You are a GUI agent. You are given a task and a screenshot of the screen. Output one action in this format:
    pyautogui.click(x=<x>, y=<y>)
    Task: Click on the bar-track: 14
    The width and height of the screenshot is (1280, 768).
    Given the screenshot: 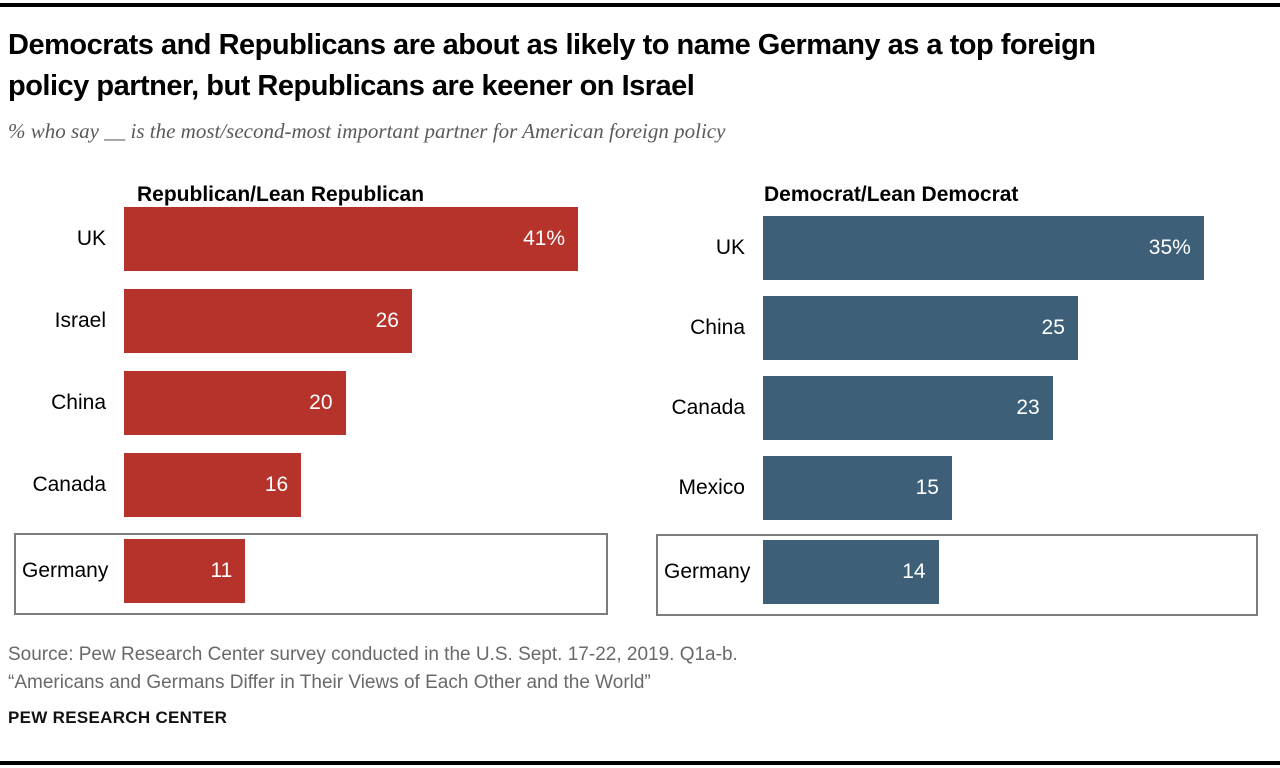 What is the action you would take?
    pyautogui.click(x=1009, y=572)
    